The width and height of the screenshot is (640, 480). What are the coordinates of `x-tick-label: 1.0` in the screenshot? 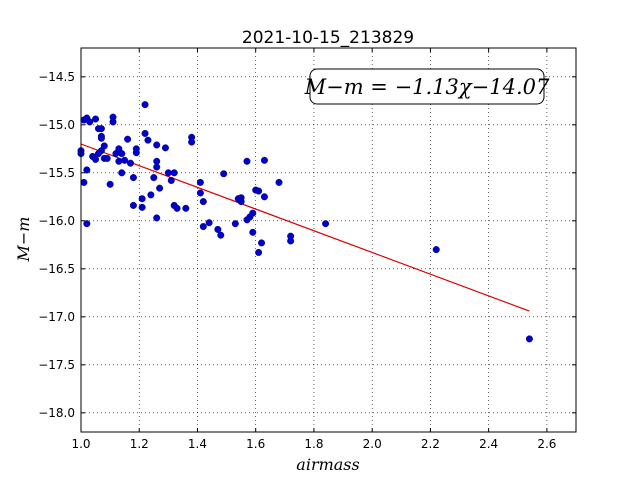 It's located at (80, 444).